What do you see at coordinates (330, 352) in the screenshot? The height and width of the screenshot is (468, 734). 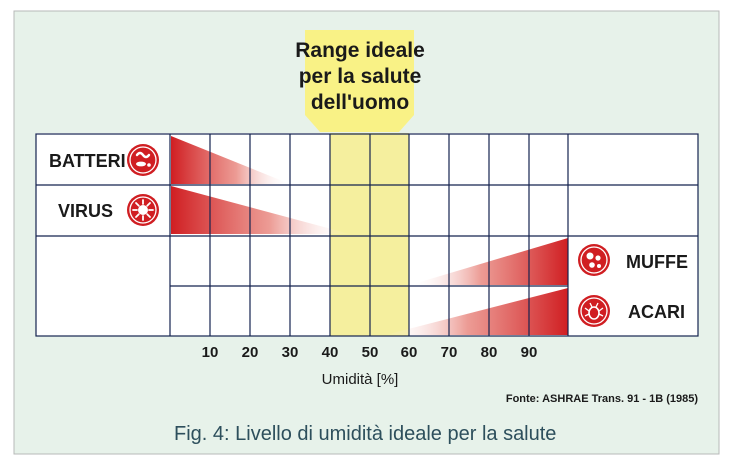 I see `tick-label: 40` at bounding box center [330, 352].